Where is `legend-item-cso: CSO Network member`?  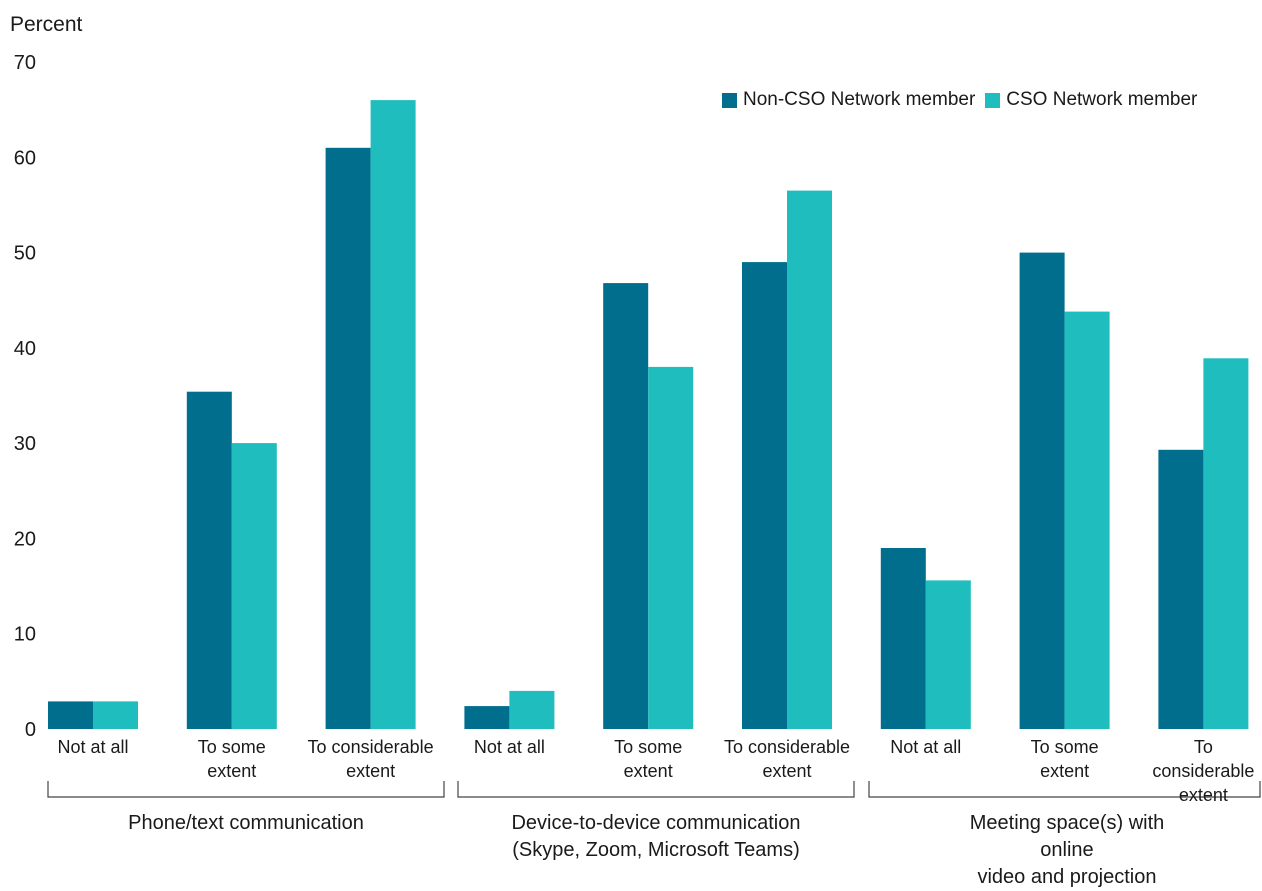
legend-item-cso: CSO Network member is located at coordinates (1091, 100).